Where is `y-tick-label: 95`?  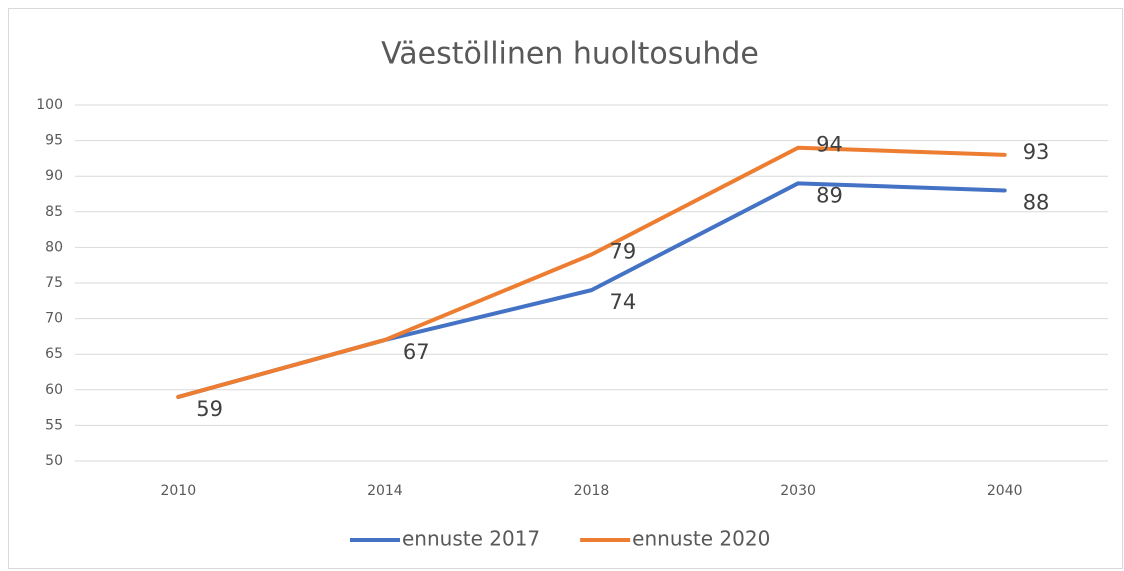 y-tick-label: 95 is located at coordinates (54, 141).